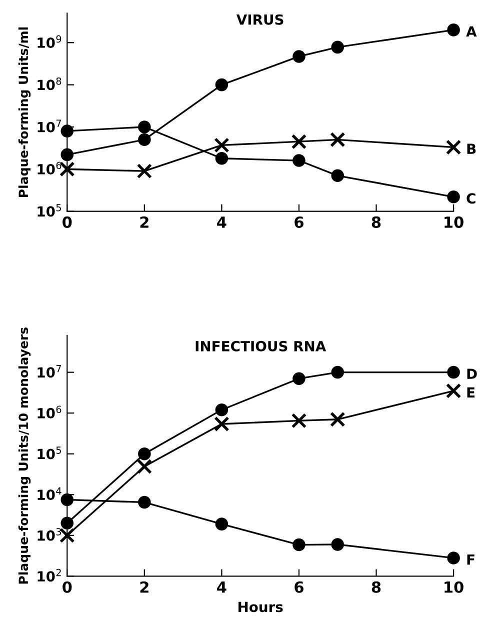  I want to click on y-axis-title: Plaque-forming Units/ml, so click(24, 112).